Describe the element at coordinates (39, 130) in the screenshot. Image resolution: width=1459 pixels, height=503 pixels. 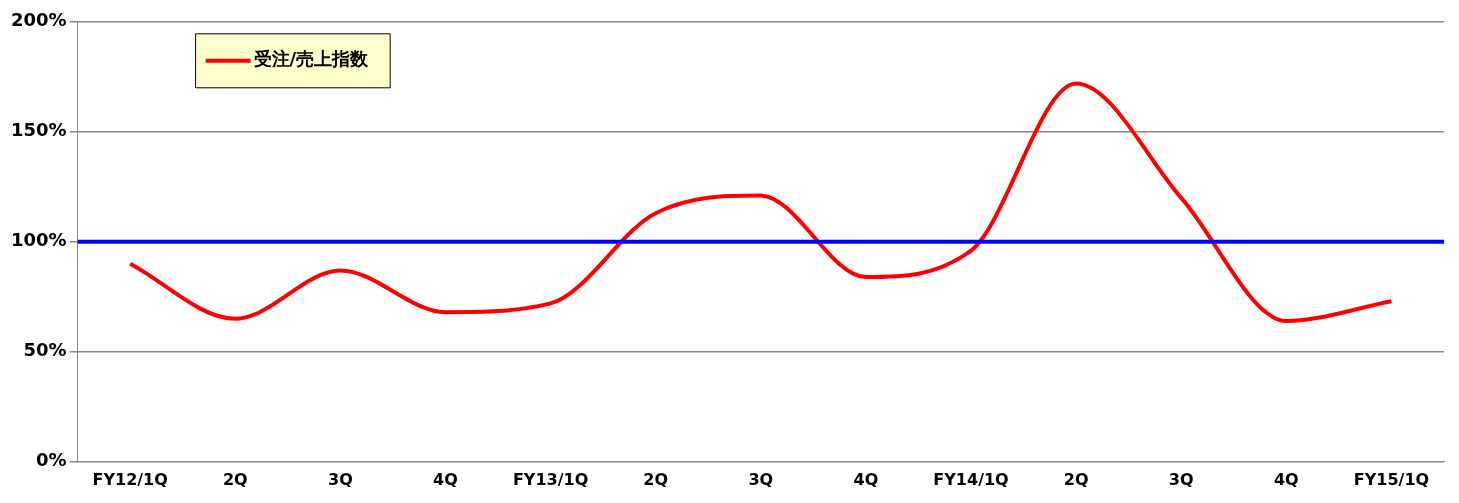
I see `y-tick-label: 150%` at that location.